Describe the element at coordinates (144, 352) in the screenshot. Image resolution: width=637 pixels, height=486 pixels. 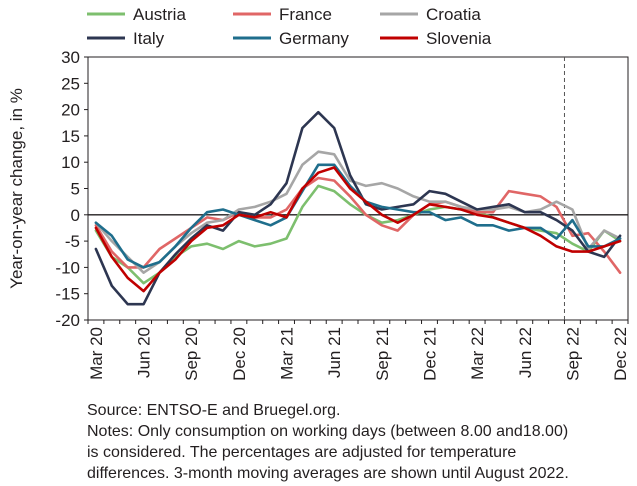
I see `x-tick-label: Jun 20` at that location.